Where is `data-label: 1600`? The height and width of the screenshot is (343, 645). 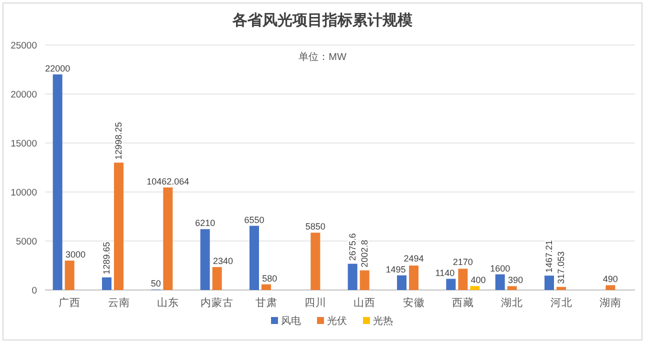
data-label: 1600 is located at coordinates (500, 268).